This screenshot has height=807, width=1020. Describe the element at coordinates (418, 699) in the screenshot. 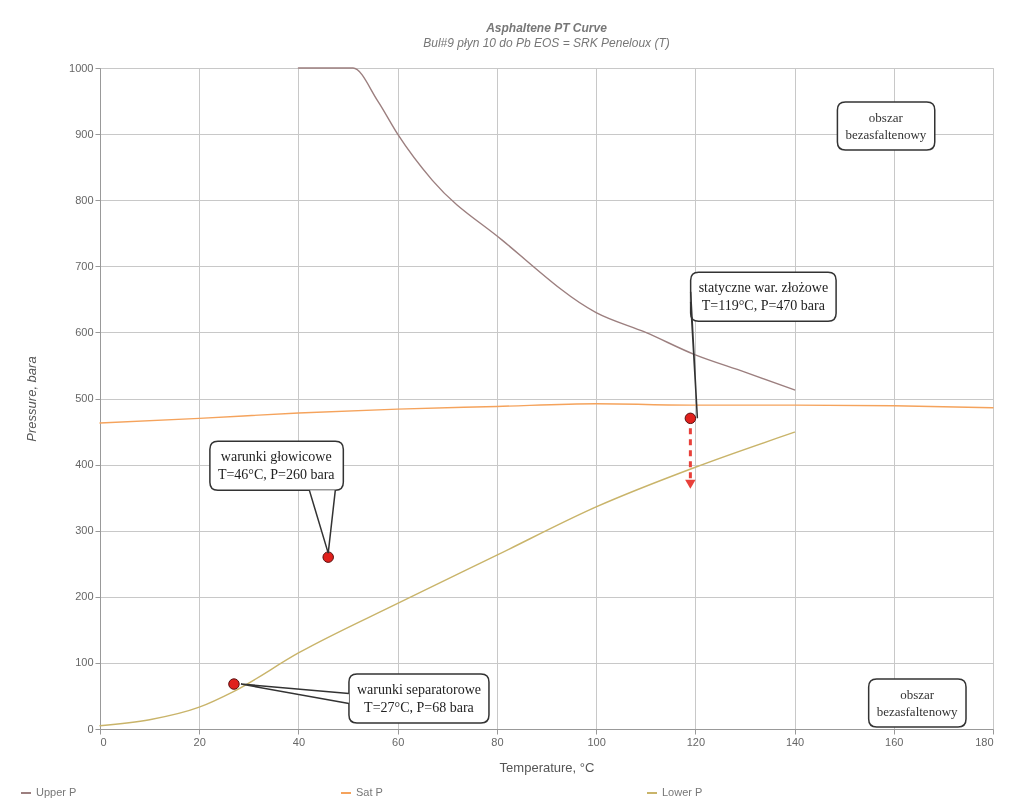

I see `annotation: warunki separatorowe T=27°C, P=68 bara` at that location.